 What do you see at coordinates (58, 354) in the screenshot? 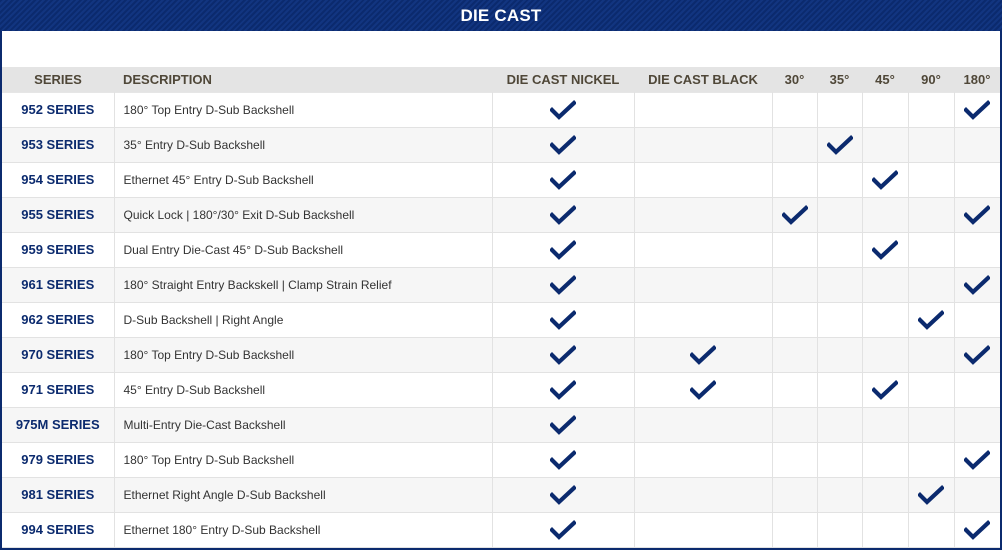
I see `series-link: 970 SERIES` at bounding box center [58, 354].